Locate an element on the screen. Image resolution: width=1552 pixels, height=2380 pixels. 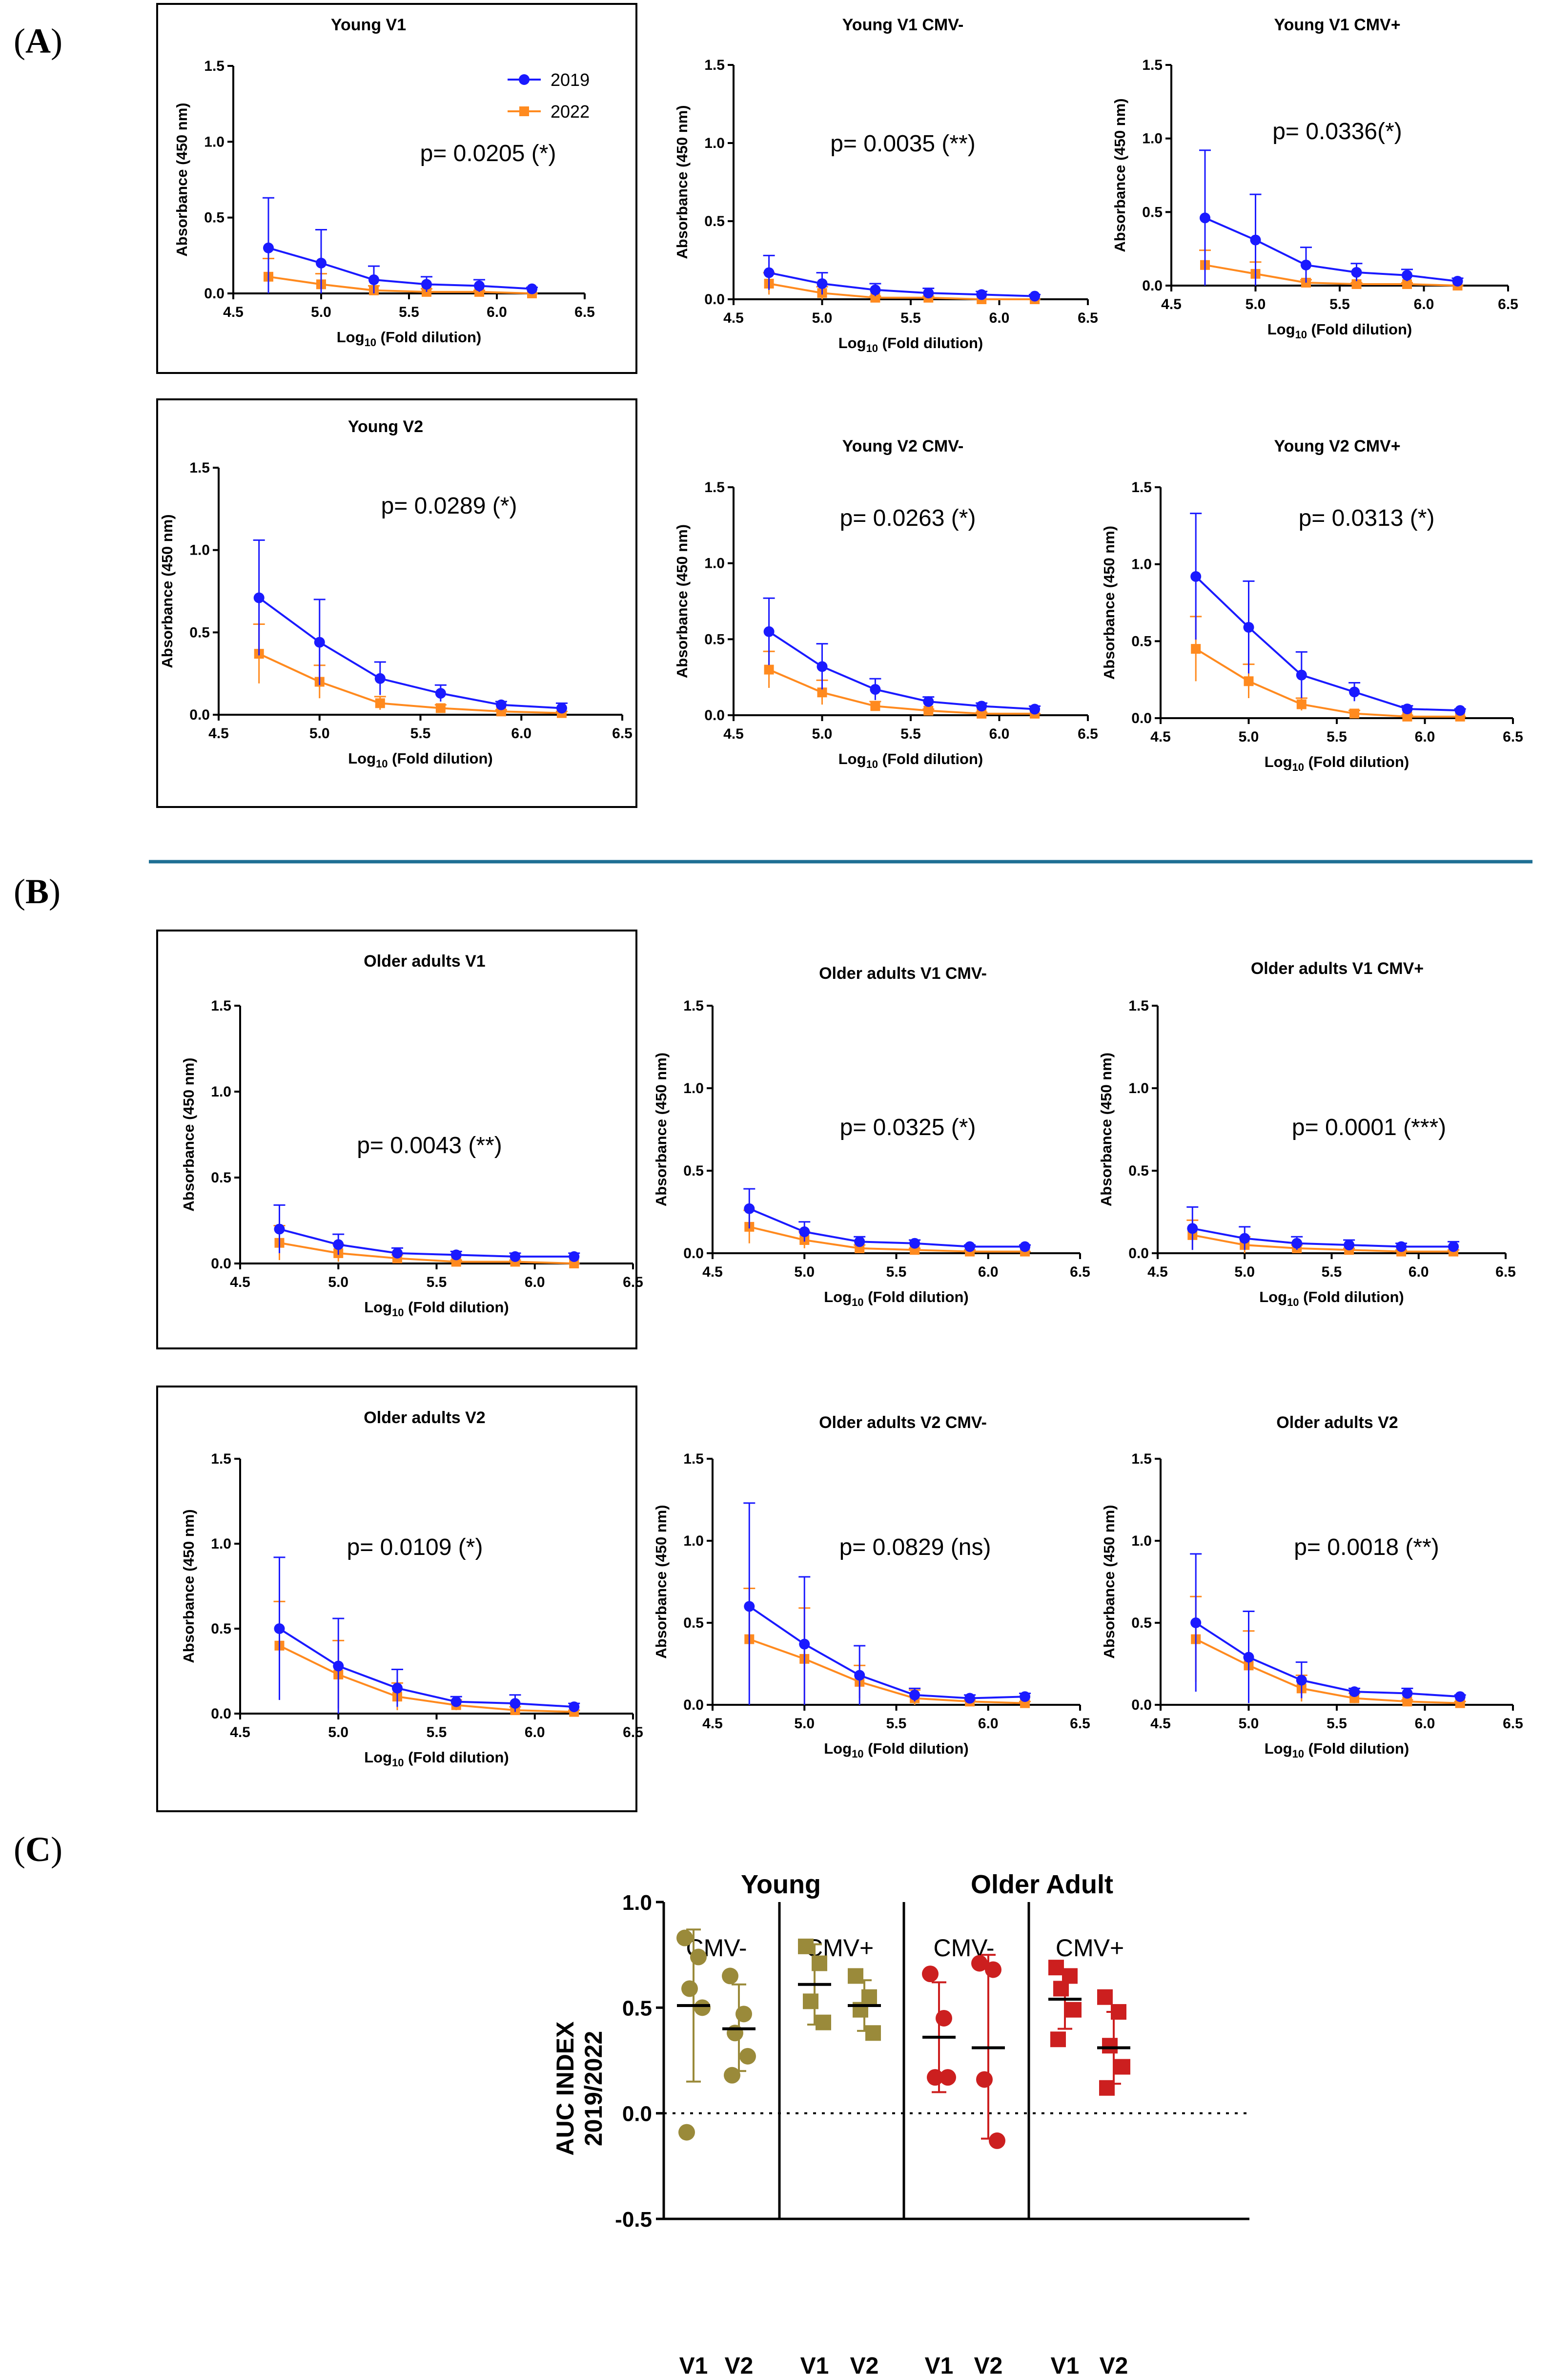
chart-title: Young V1 CMV+ is located at coordinates (1337, 25).